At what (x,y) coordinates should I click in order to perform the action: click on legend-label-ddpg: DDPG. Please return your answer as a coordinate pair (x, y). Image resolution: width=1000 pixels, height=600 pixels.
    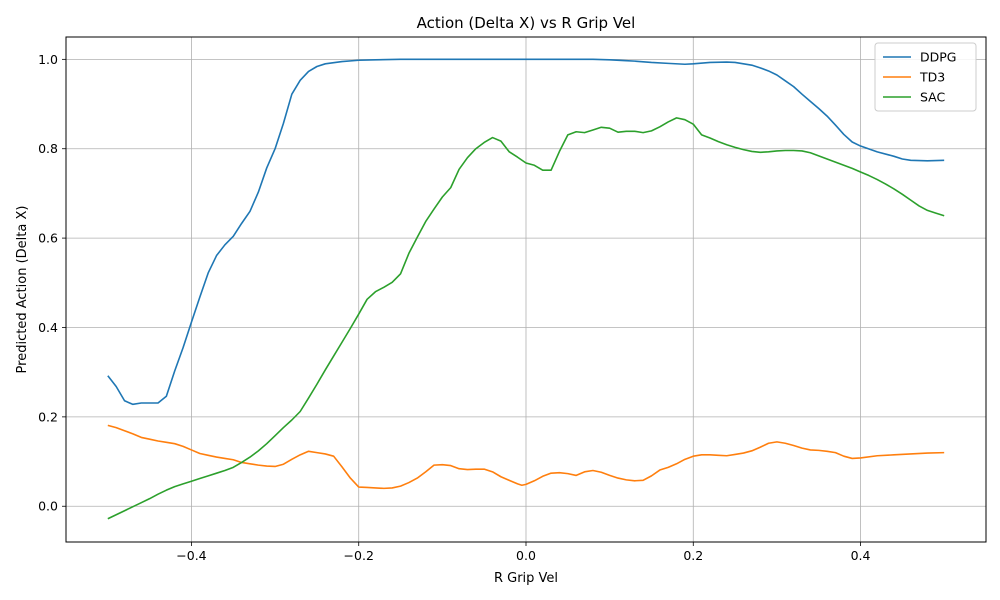
    Looking at the image, I should click on (938, 57).